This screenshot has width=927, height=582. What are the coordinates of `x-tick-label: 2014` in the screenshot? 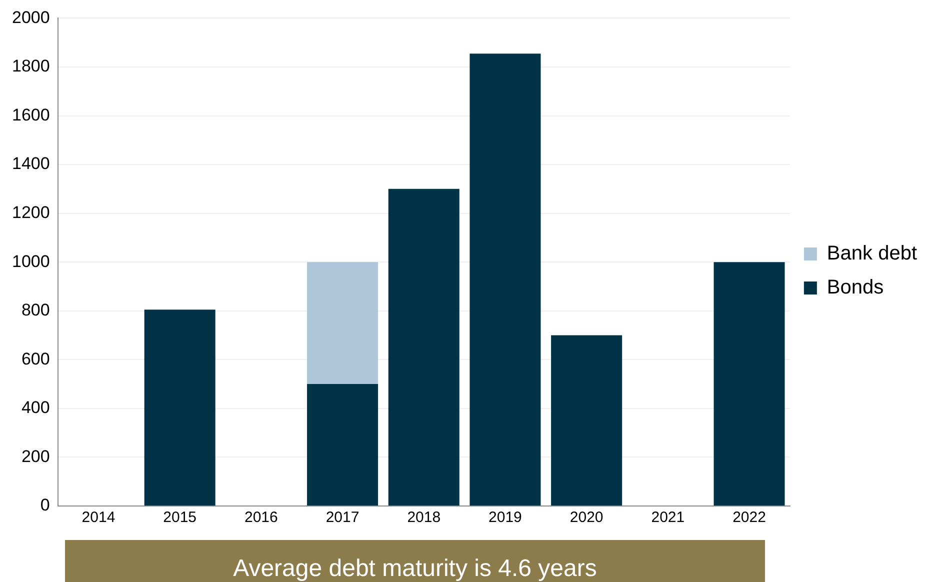 It's located at (99, 517).